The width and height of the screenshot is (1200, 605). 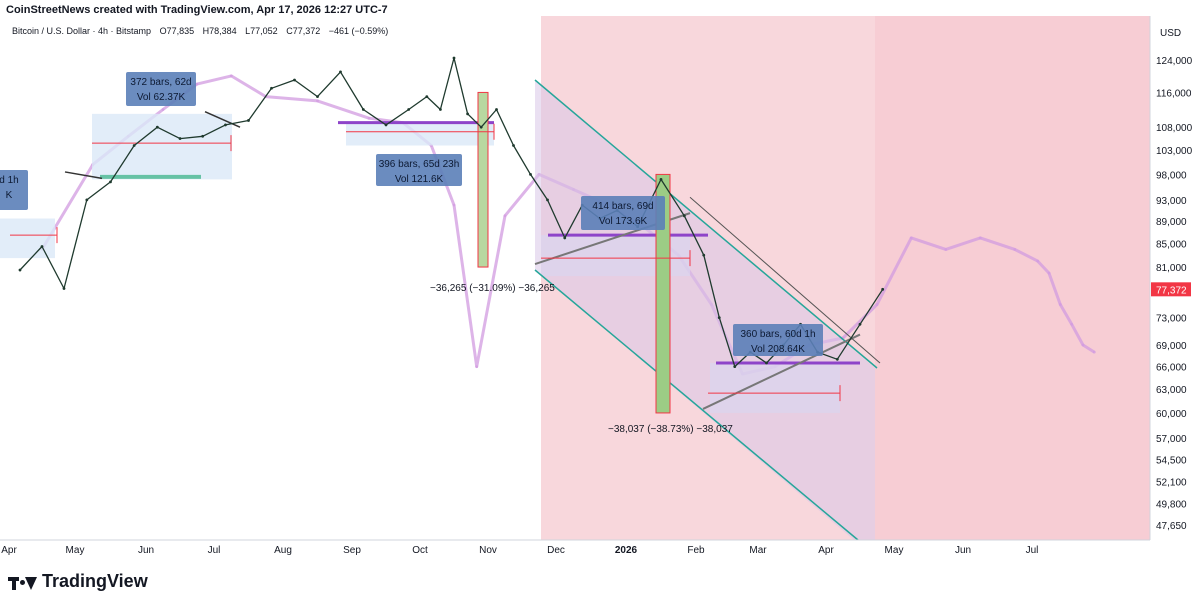 I want to click on ohlc-high: H78,384, so click(x=219, y=31).